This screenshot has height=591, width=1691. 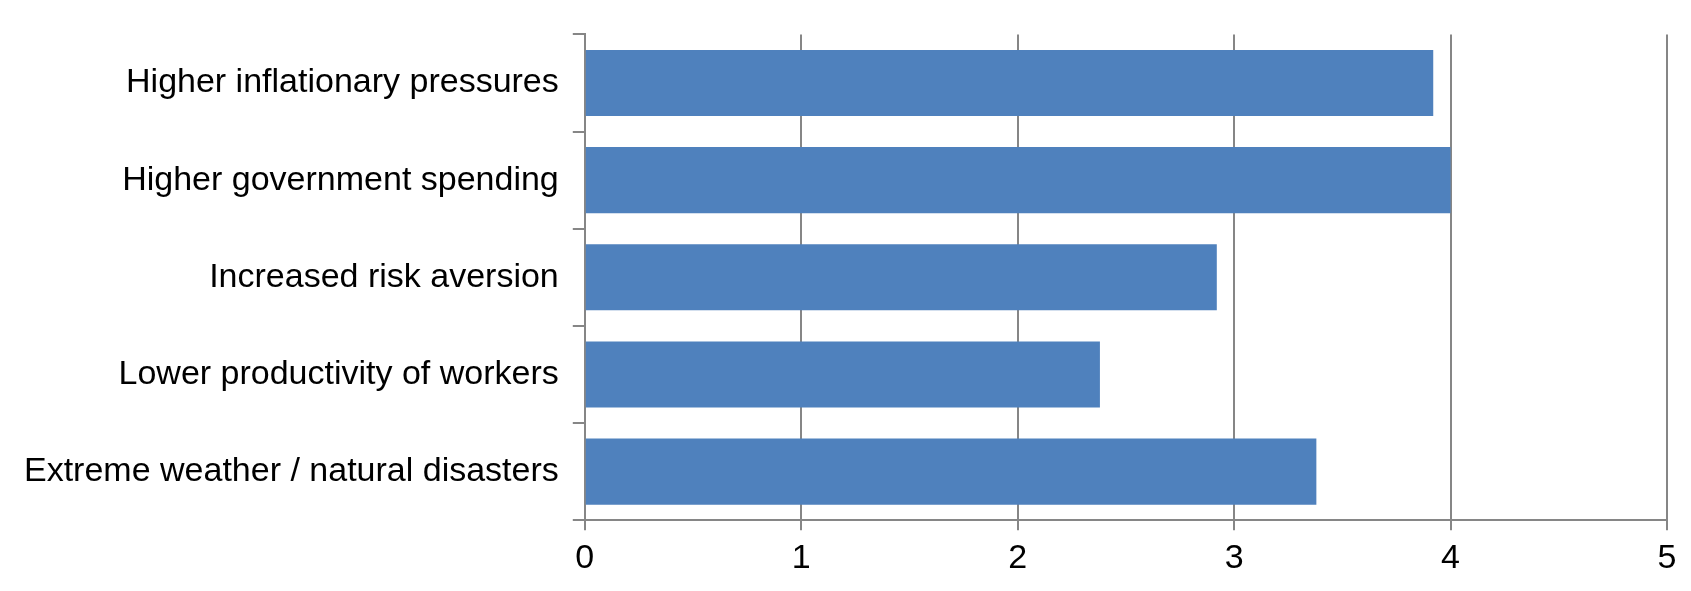 What do you see at coordinates (340, 177) in the screenshot?
I see `y-tick-label: Higher government spending` at bounding box center [340, 177].